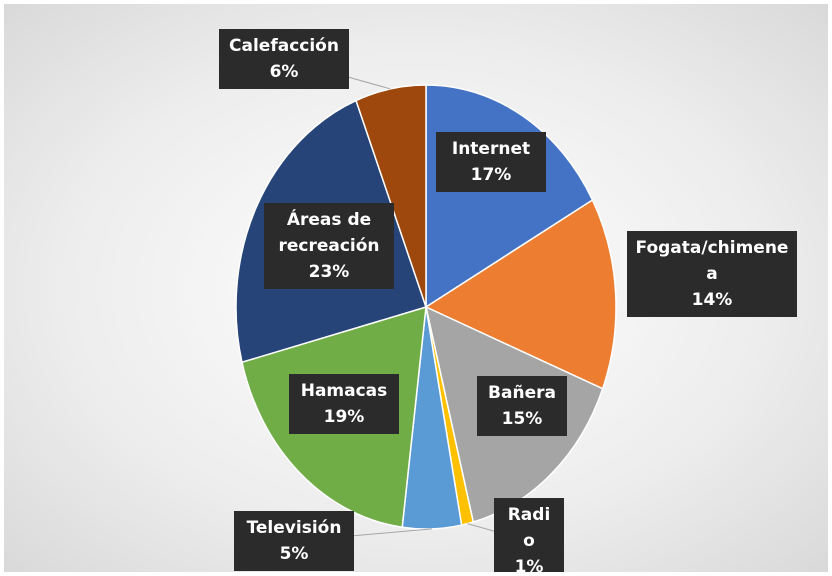 The width and height of the screenshot is (832, 576). I want to click on category-label: Calefacción, so click(284, 46).